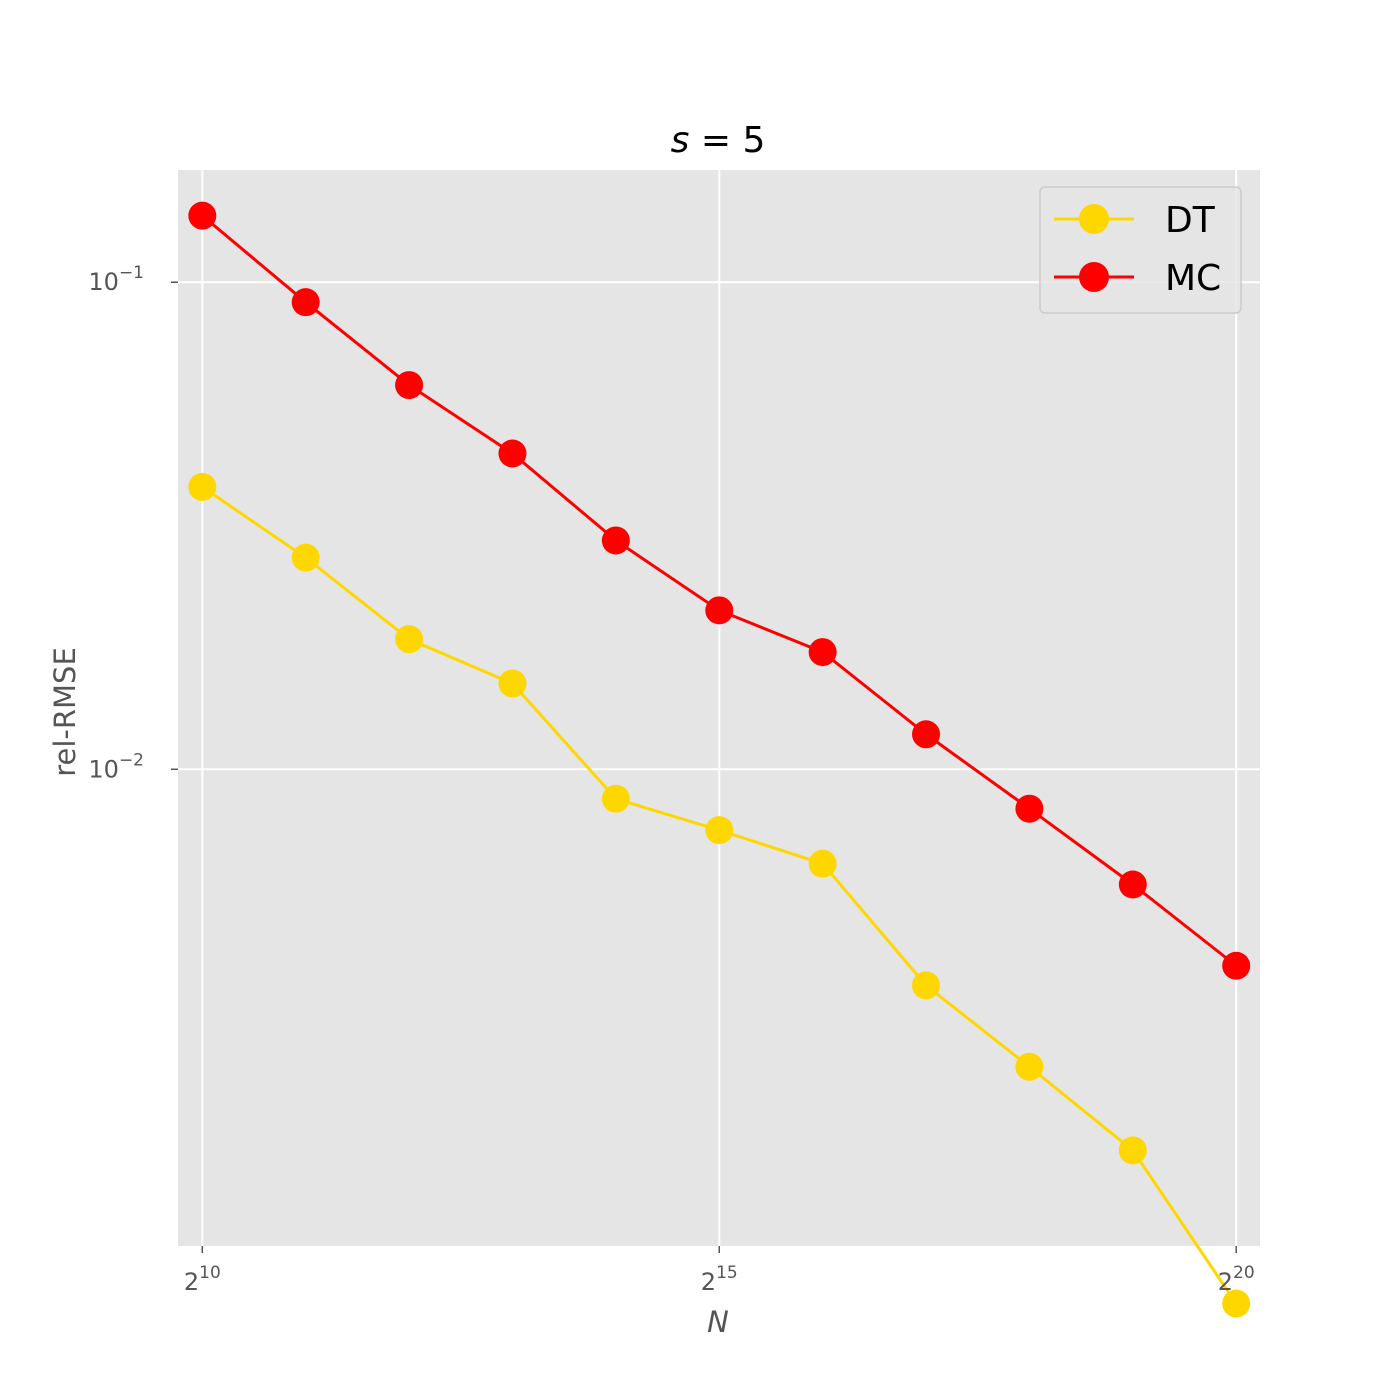  Describe the element at coordinates (718, 140) in the screenshot. I see `chart-title: s = 5` at that location.